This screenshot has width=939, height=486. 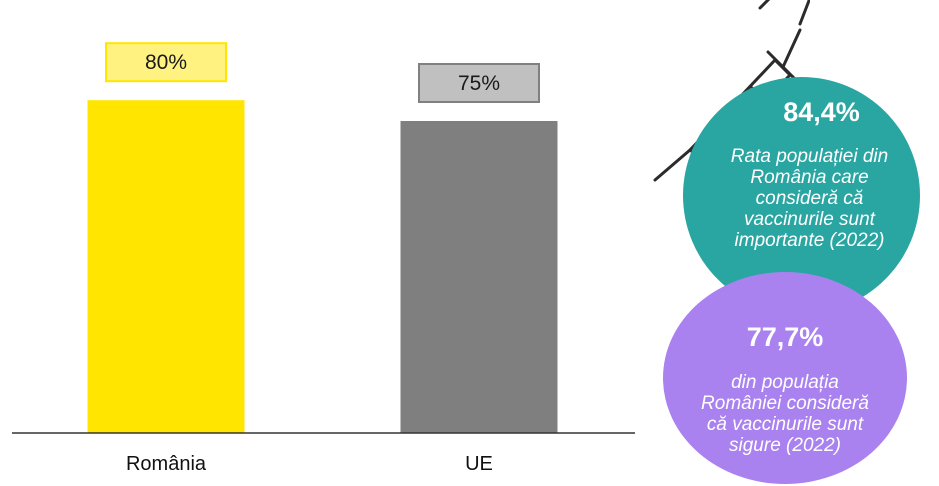 What do you see at coordinates (809, 156) in the screenshot?
I see `caption-line: Rata populației din` at bounding box center [809, 156].